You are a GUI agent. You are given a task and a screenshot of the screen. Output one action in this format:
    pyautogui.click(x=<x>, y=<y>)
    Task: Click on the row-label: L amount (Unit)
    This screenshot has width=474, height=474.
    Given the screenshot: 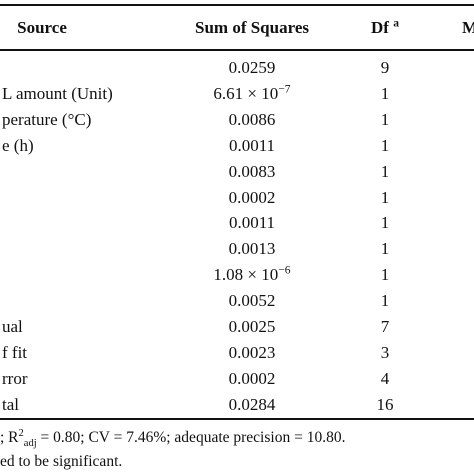 What is the action you would take?
    pyautogui.click(x=57, y=93)
    